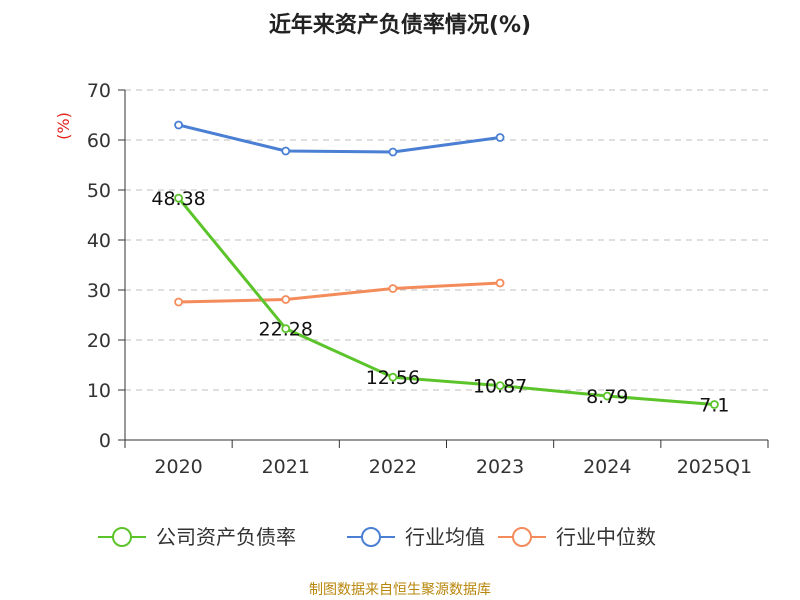  Describe the element at coordinates (714, 467) in the screenshot. I see `x-tick-label: 2025Q1` at that location.